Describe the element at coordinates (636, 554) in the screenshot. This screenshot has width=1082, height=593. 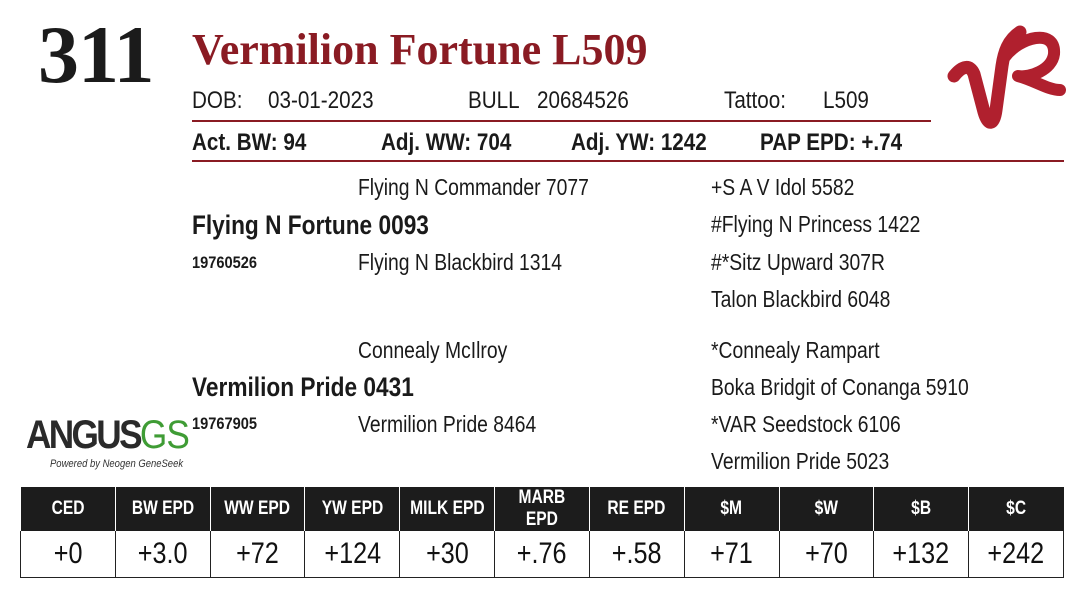
I see `epd-value-re: +.58` at that location.